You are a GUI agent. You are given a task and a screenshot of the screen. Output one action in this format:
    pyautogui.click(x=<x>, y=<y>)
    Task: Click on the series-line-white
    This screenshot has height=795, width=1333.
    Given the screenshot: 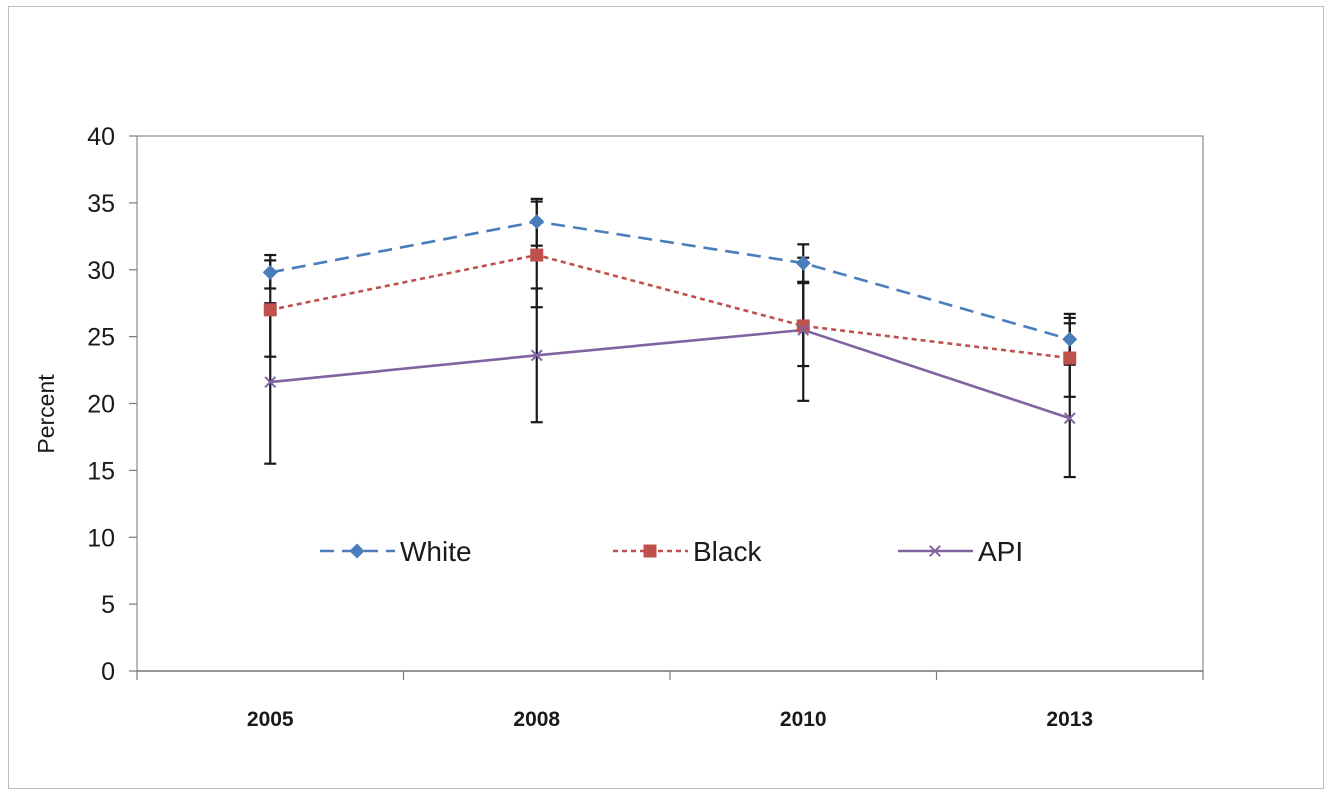 What is the action you would take?
    pyautogui.click(x=670, y=280)
    